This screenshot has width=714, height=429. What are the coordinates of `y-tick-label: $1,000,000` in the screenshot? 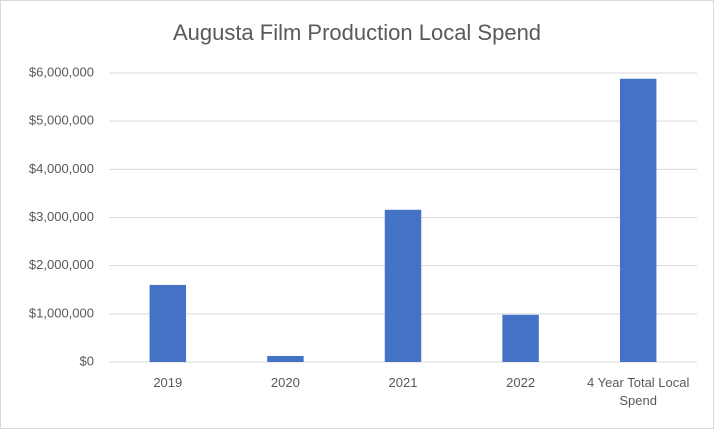 It's located at (61, 312).